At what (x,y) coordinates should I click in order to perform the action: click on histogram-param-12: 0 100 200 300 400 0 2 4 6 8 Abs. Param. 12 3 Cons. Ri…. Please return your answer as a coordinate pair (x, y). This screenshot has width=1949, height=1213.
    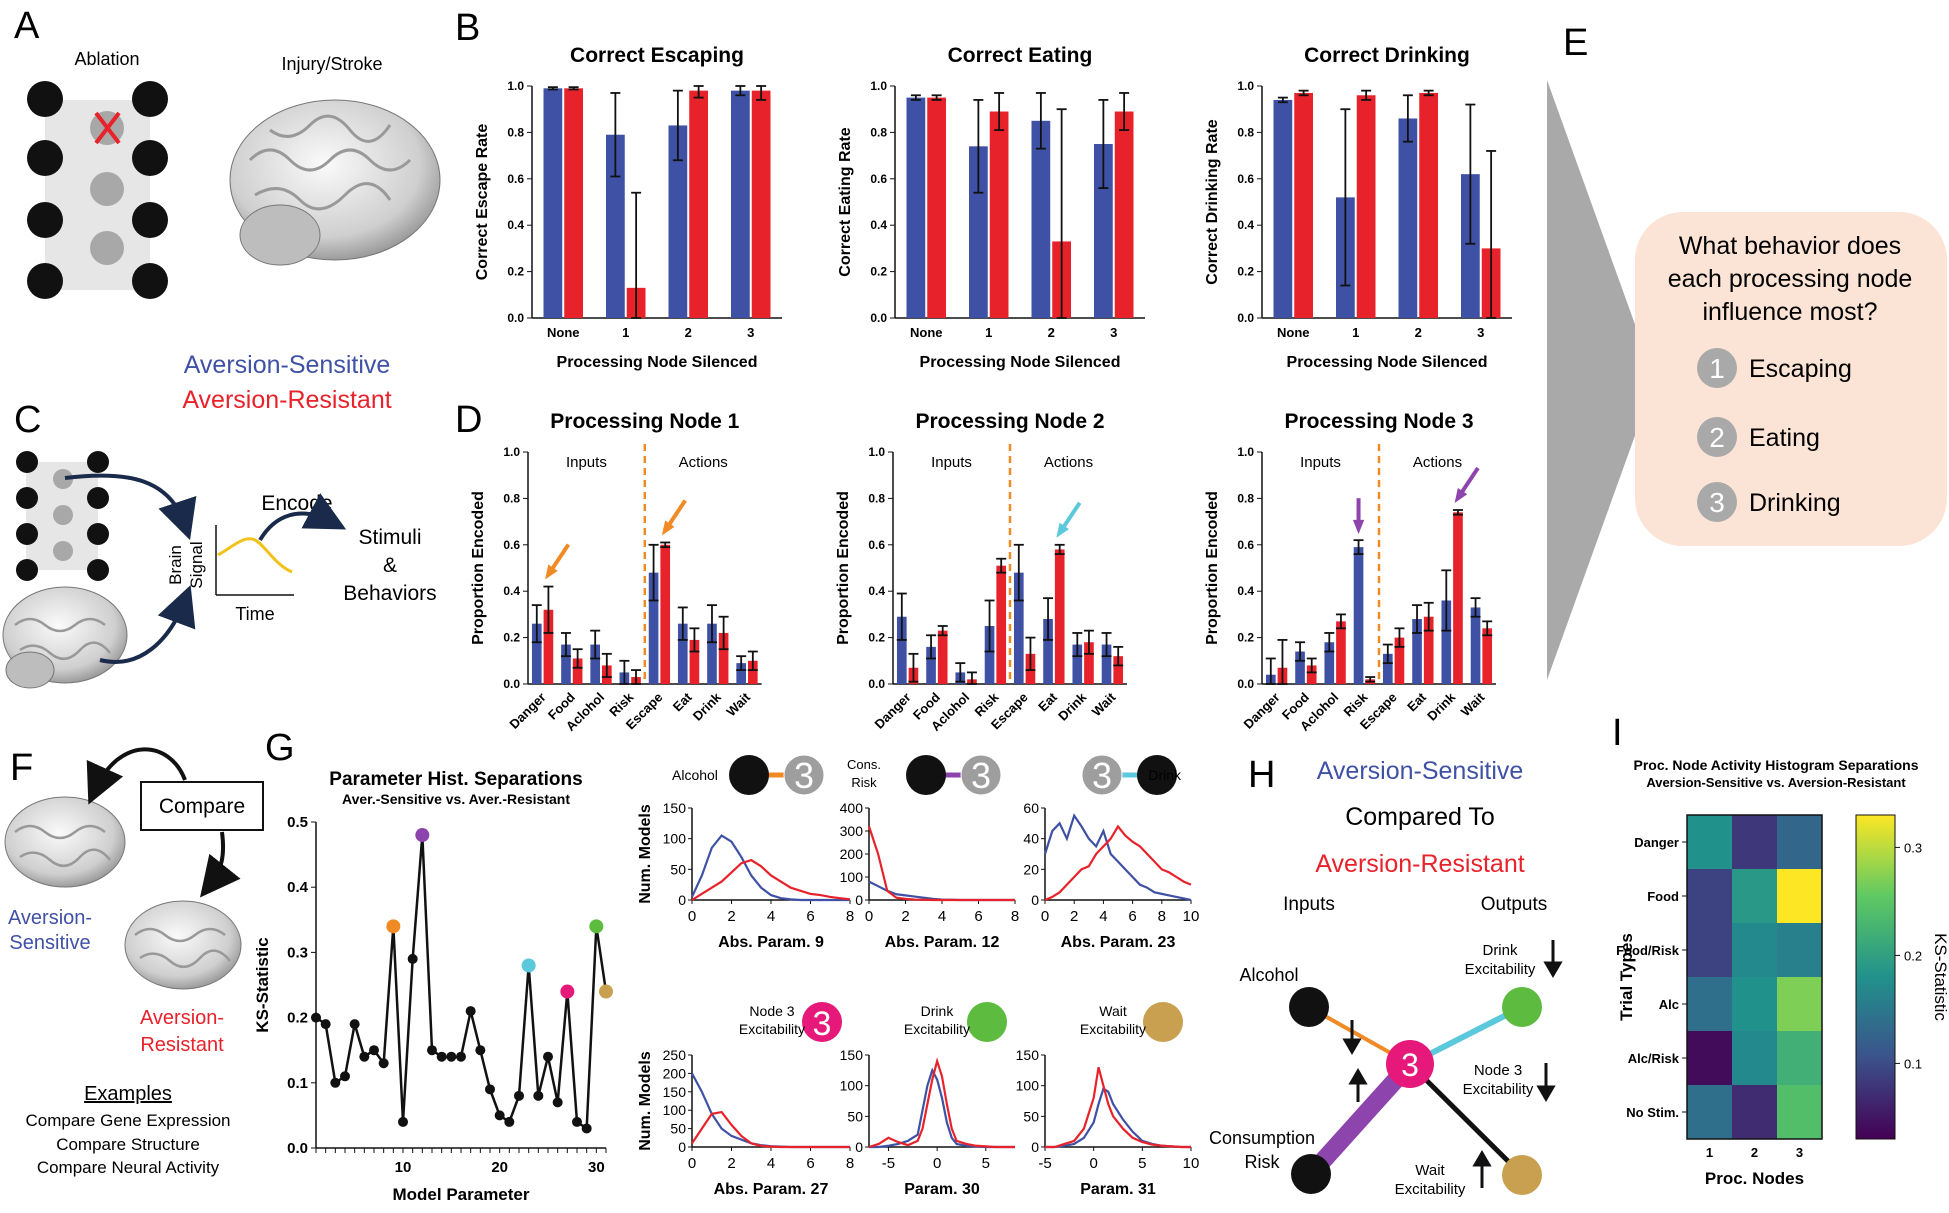
    Looking at the image, I should click on (929, 852).